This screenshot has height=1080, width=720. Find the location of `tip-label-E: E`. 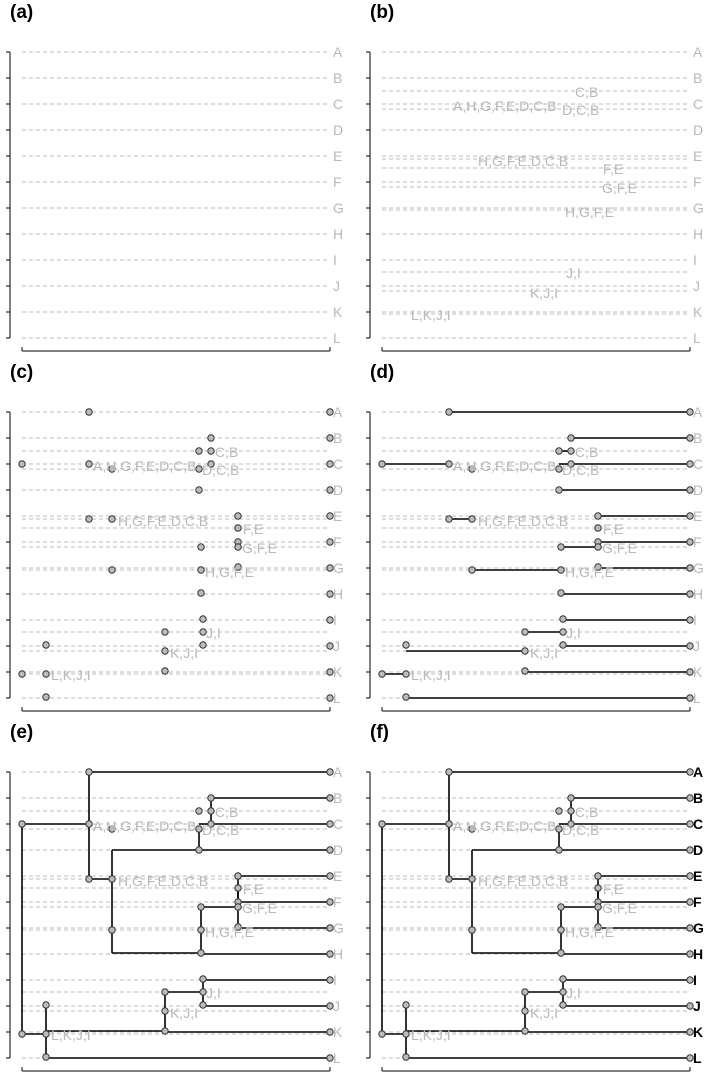

tip-label-E: E is located at coordinates (337, 876).